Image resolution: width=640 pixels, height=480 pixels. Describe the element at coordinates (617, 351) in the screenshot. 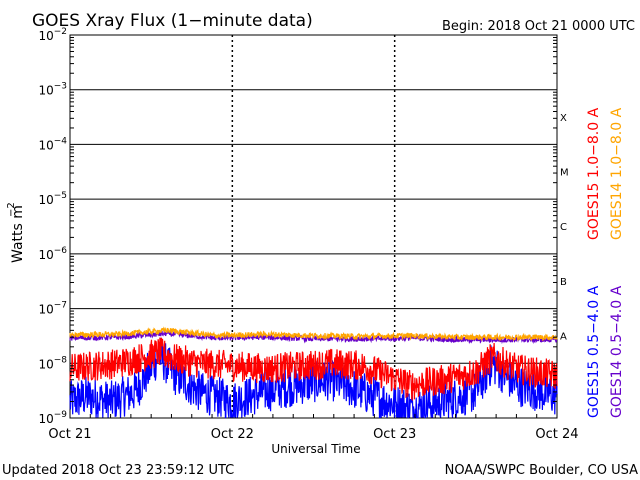

I see `legend-entry: GOES14 0.5−4.0 A` at that location.